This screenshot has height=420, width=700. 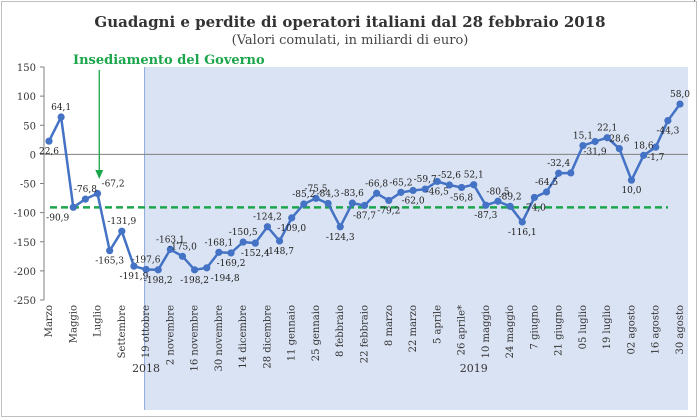 What do you see at coordinates (365, 334) in the screenshot?
I see `x-tick-label: 22 febbraio` at bounding box center [365, 334].